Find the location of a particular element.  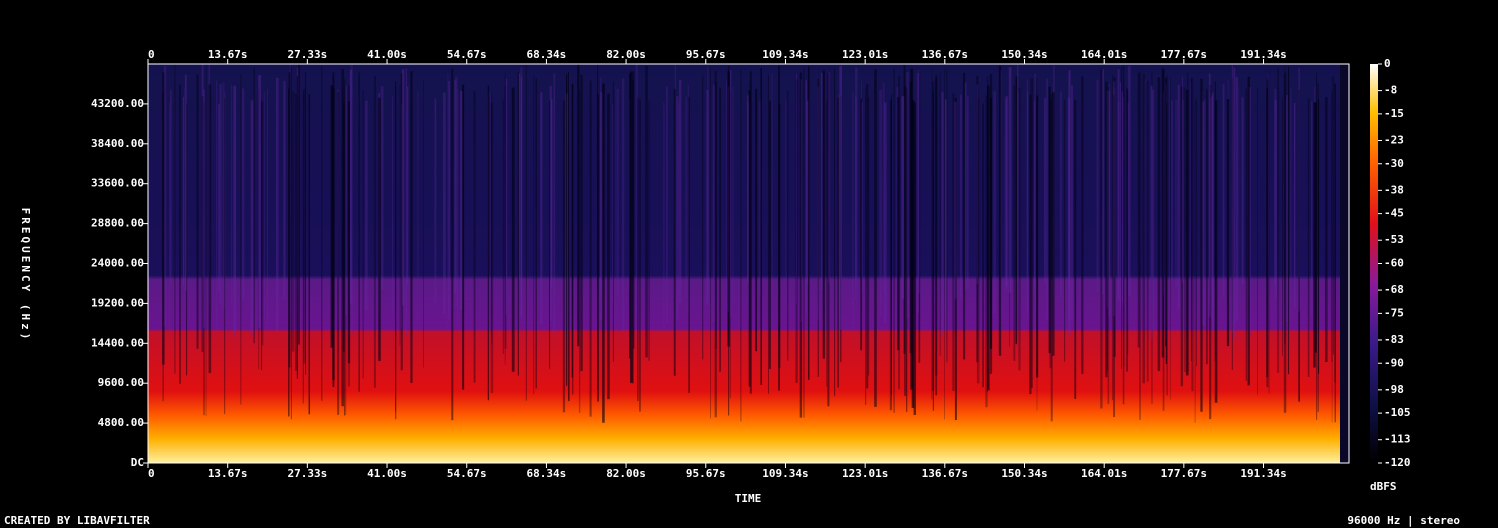

colorbar-tick-label: -105 is located at coordinates (1397, 412).